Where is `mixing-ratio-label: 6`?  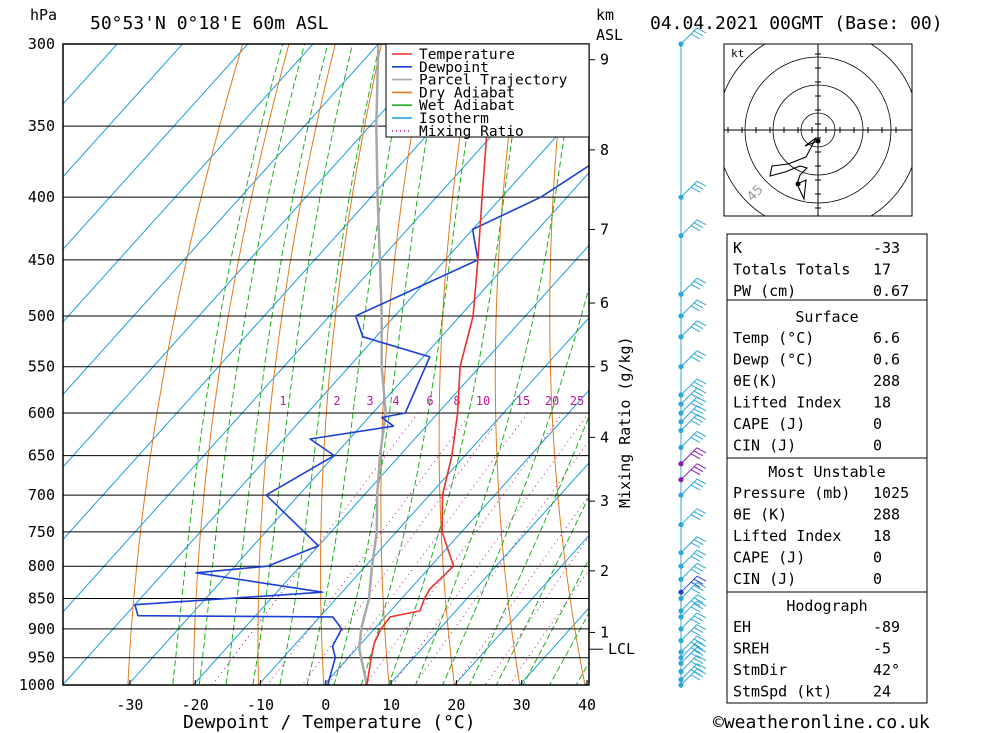 mixing-ratio-label: 6 is located at coordinates (429, 401).